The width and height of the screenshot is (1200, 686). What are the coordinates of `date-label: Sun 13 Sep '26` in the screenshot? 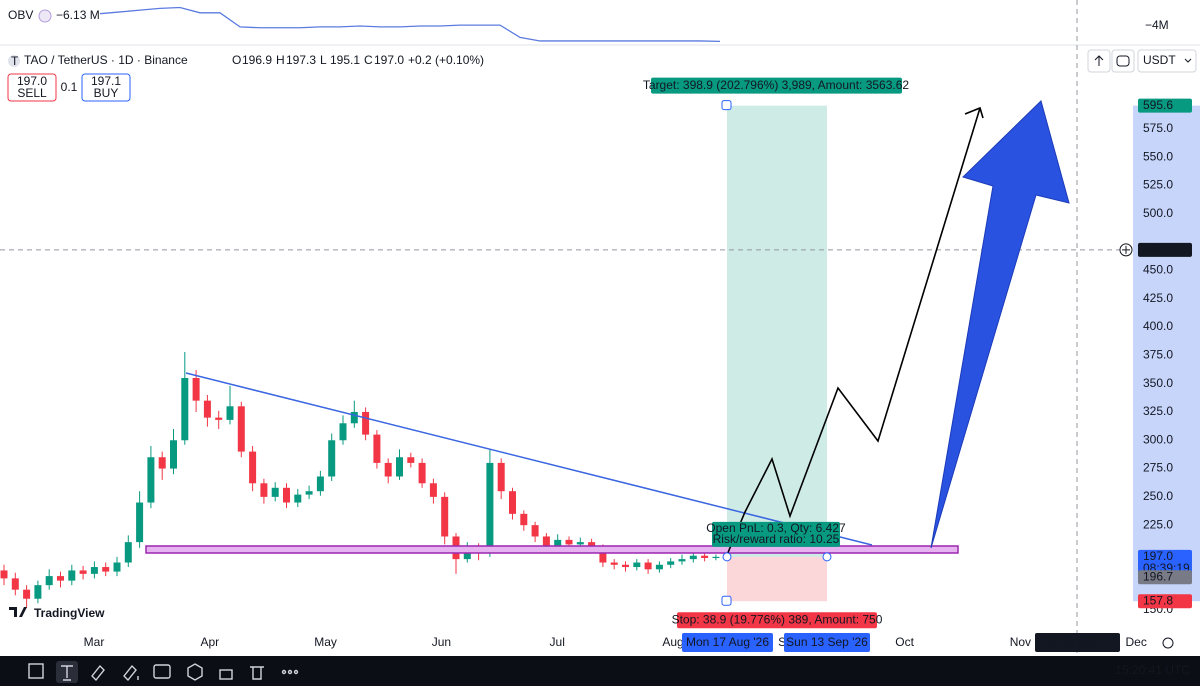 It's located at (827, 642).